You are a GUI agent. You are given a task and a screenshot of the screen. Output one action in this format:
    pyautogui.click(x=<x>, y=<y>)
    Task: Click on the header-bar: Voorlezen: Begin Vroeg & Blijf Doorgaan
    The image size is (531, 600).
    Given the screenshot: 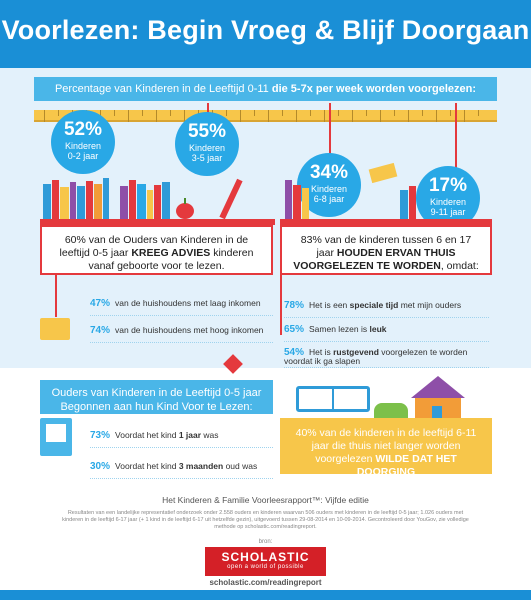 What is the action you would take?
    pyautogui.click(x=265, y=34)
    